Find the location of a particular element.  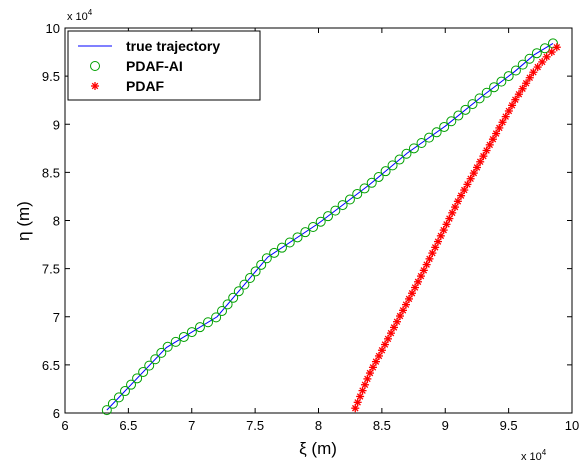

y-tick-label: 7 is located at coordinates (56, 317).